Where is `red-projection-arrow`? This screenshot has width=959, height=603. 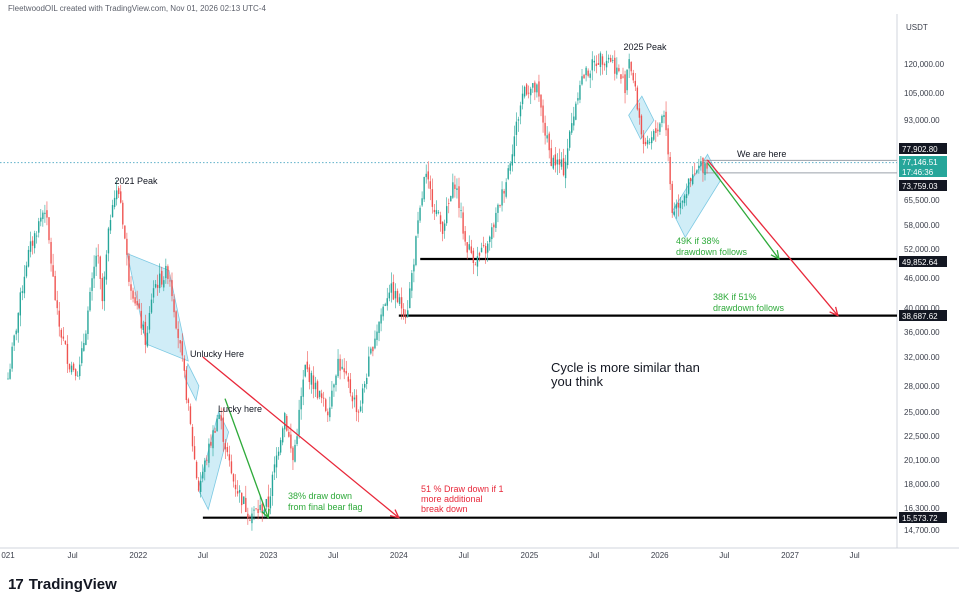
red-projection-arrow is located at coordinates (301, 437).